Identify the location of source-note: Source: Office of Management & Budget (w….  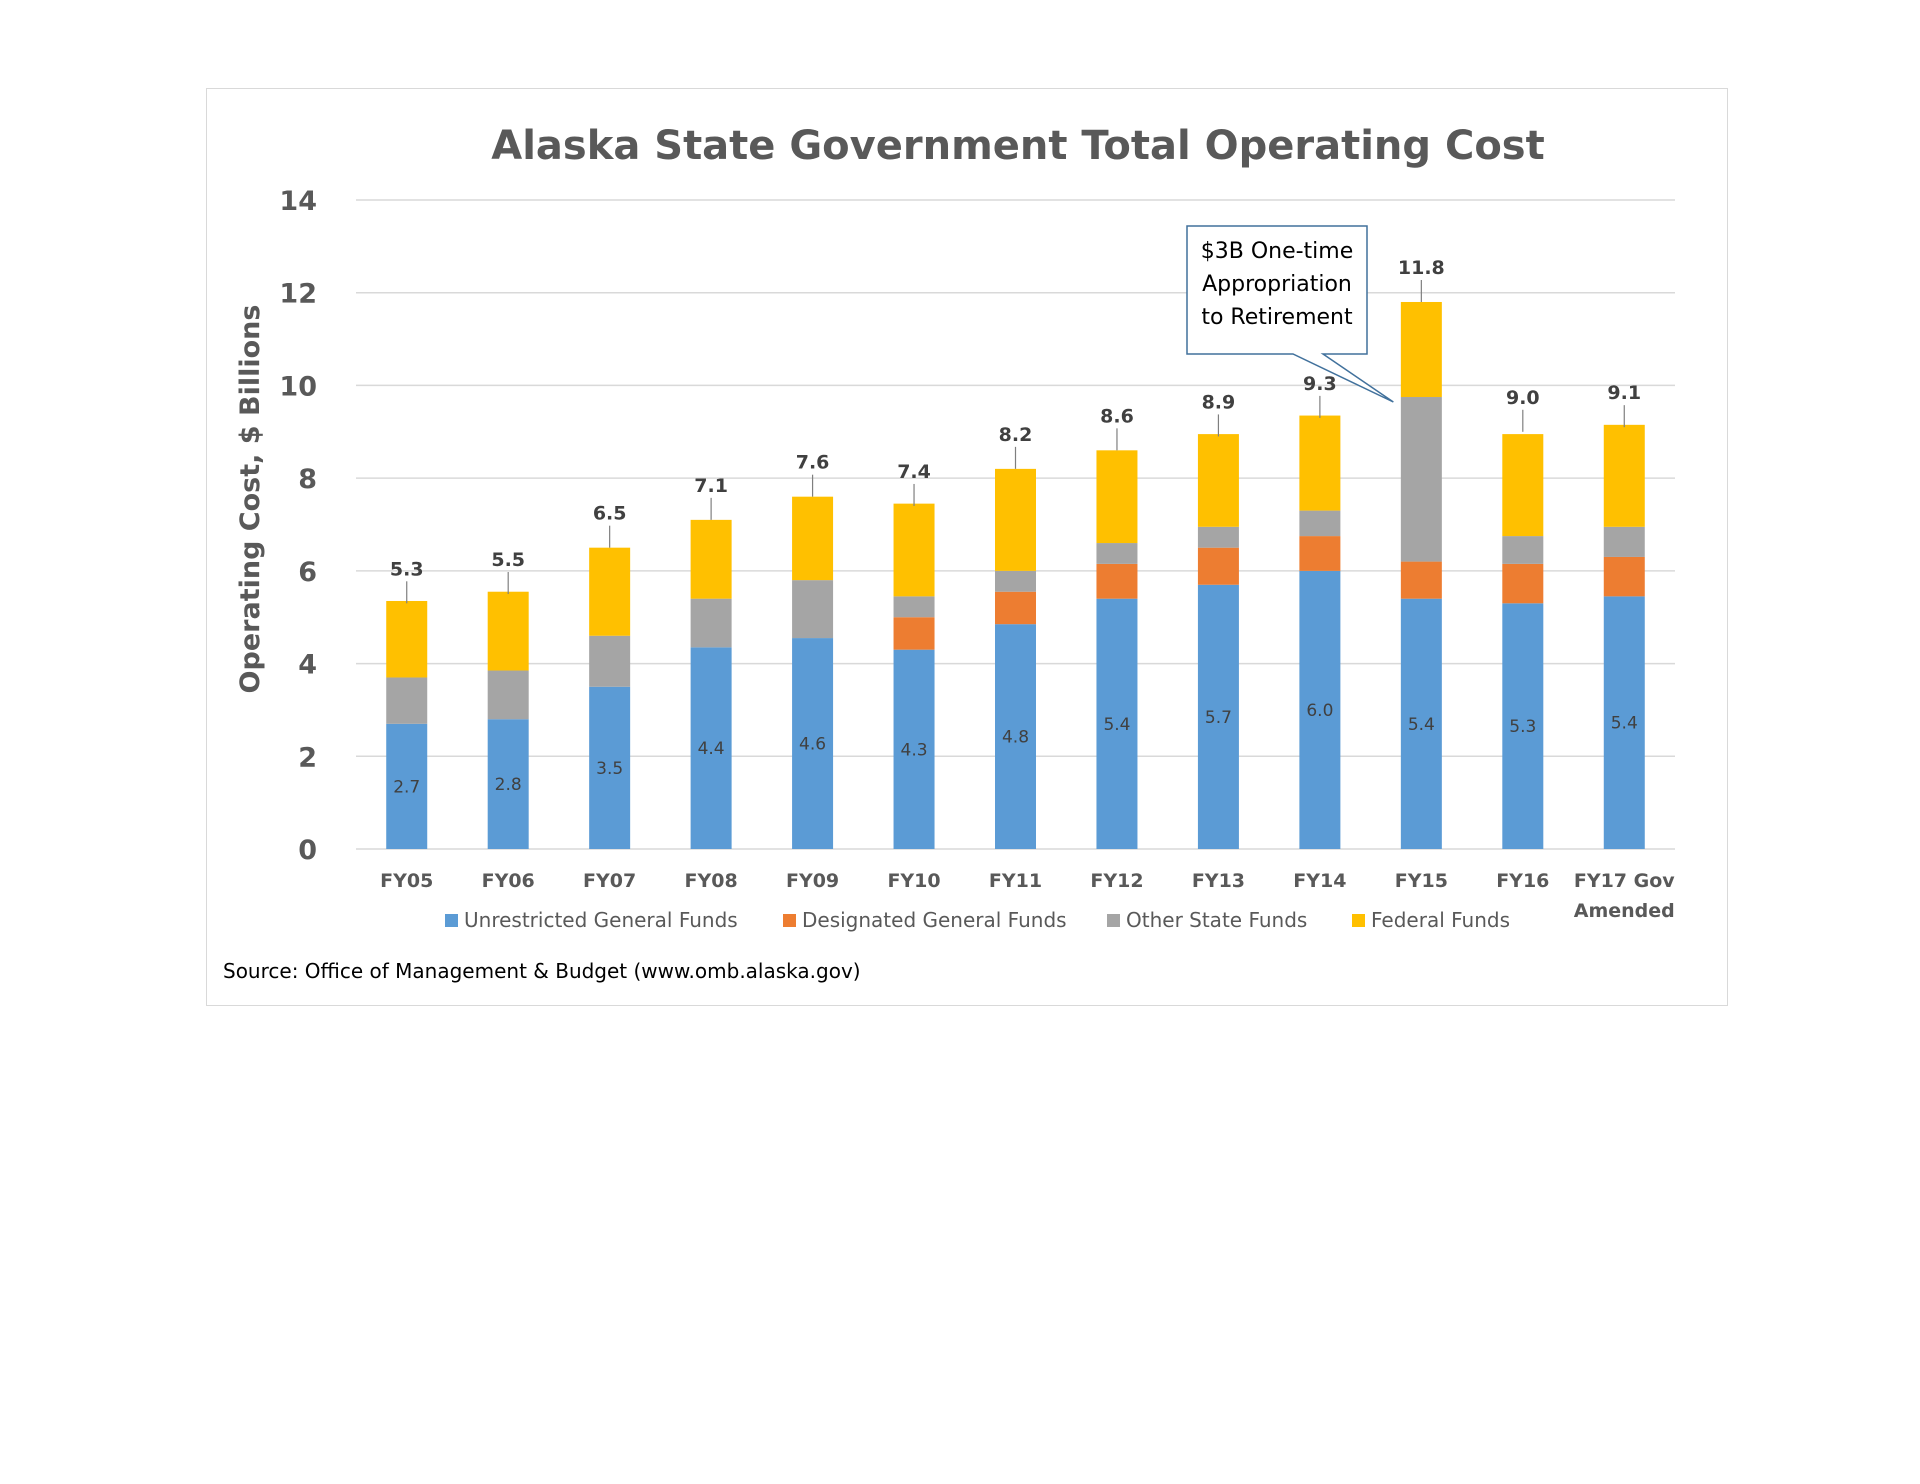
(542, 971).